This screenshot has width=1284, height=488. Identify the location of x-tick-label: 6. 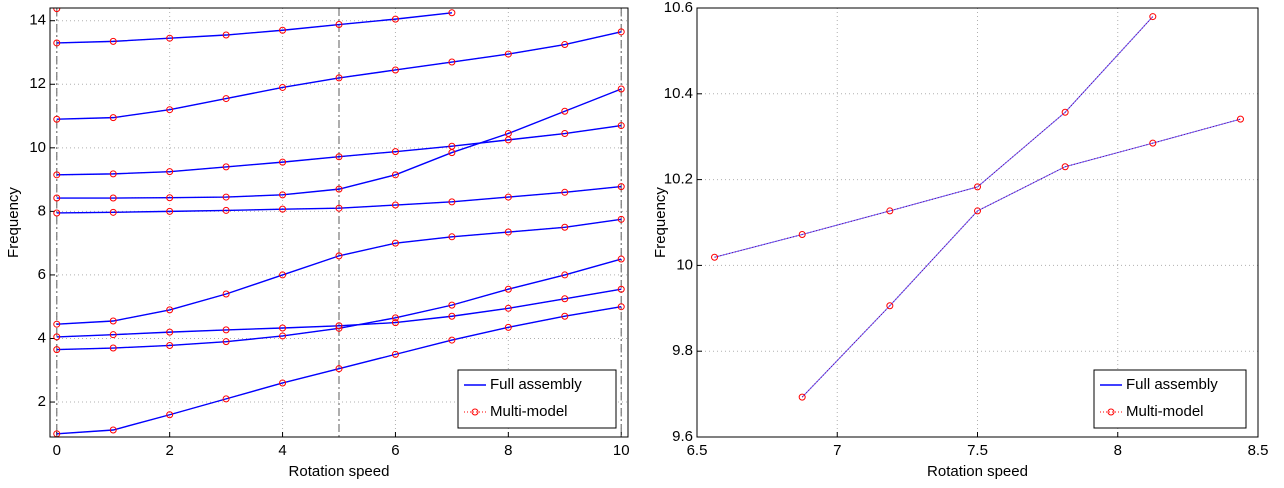
(395, 450).